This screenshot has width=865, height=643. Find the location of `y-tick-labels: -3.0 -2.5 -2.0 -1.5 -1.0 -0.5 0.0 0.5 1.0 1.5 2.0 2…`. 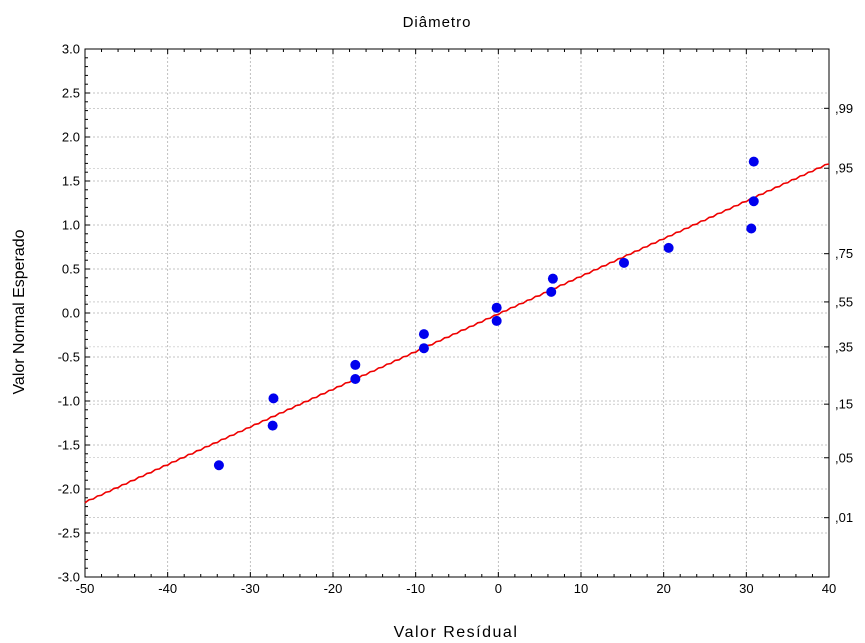

y-tick-labels: -3.0 -2.5 -2.0 -1.5 -1.0 -0.5 0.0 0.5 1.0 1.5 2.0 2… is located at coordinates (69, 313).